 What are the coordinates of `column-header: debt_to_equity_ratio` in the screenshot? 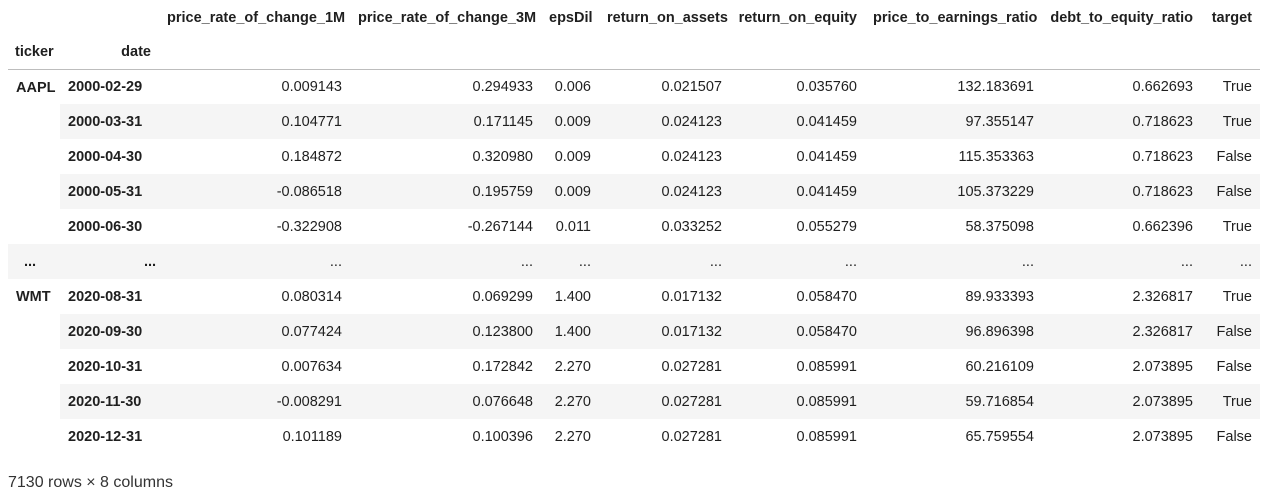 It's located at (1121, 17).